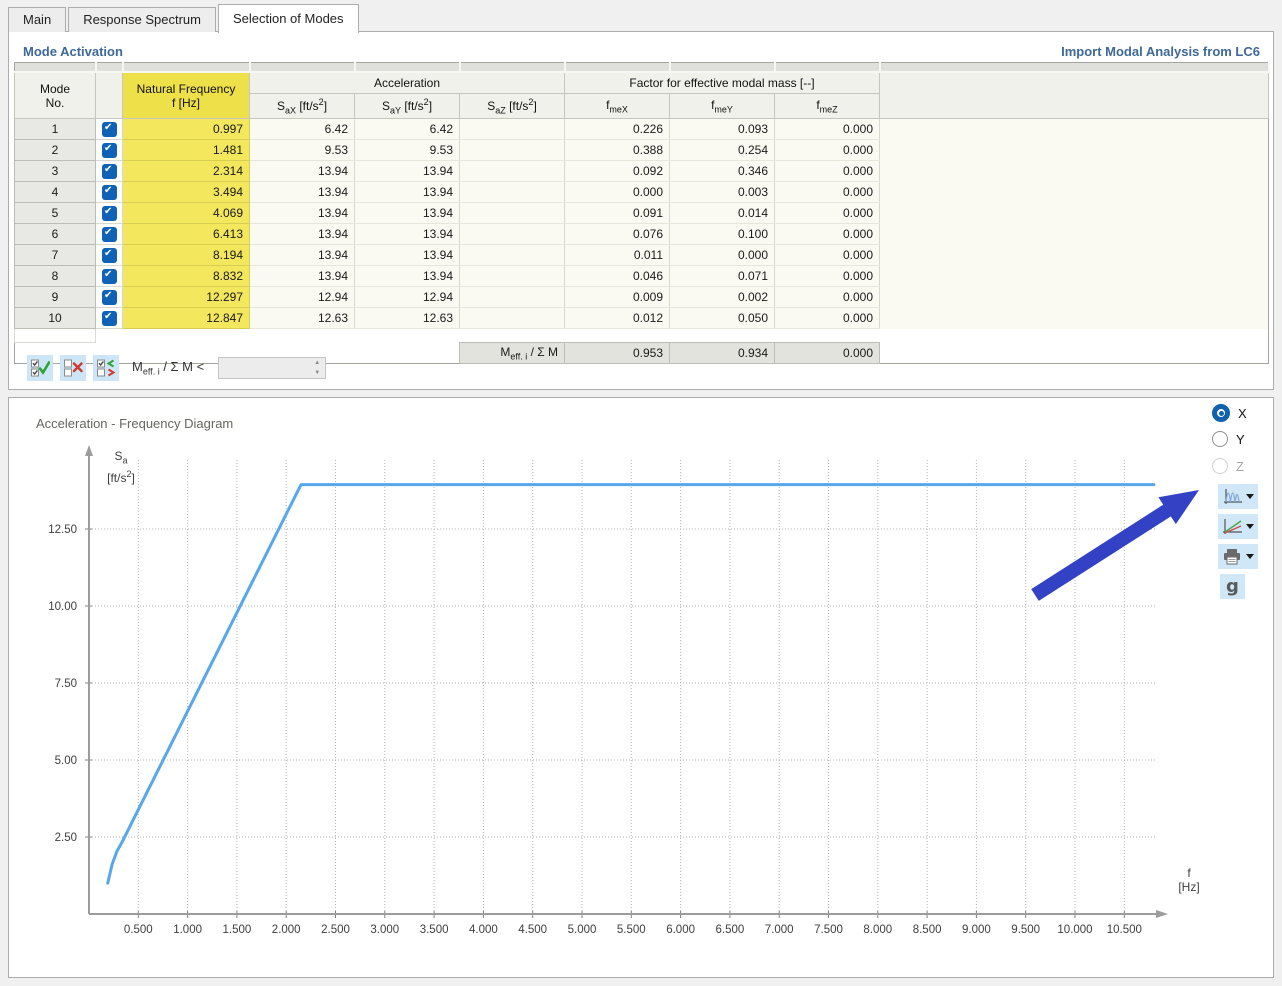 The height and width of the screenshot is (986, 1282). I want to click on table-row: 9 12.297 12.94 12.94 0.009 0.002 0.000, so click(641, 297).